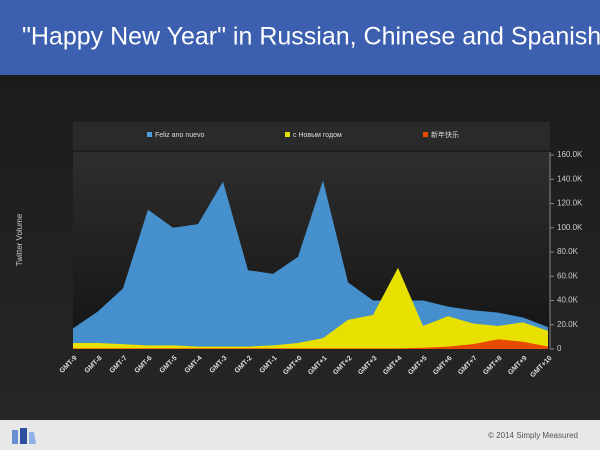 This screenshot has height=455, width=600. What do you see at coordinates (570, 227) in the screenshot?
I see `y-tick-label: 100.0K` at bounding box center [570, 227].